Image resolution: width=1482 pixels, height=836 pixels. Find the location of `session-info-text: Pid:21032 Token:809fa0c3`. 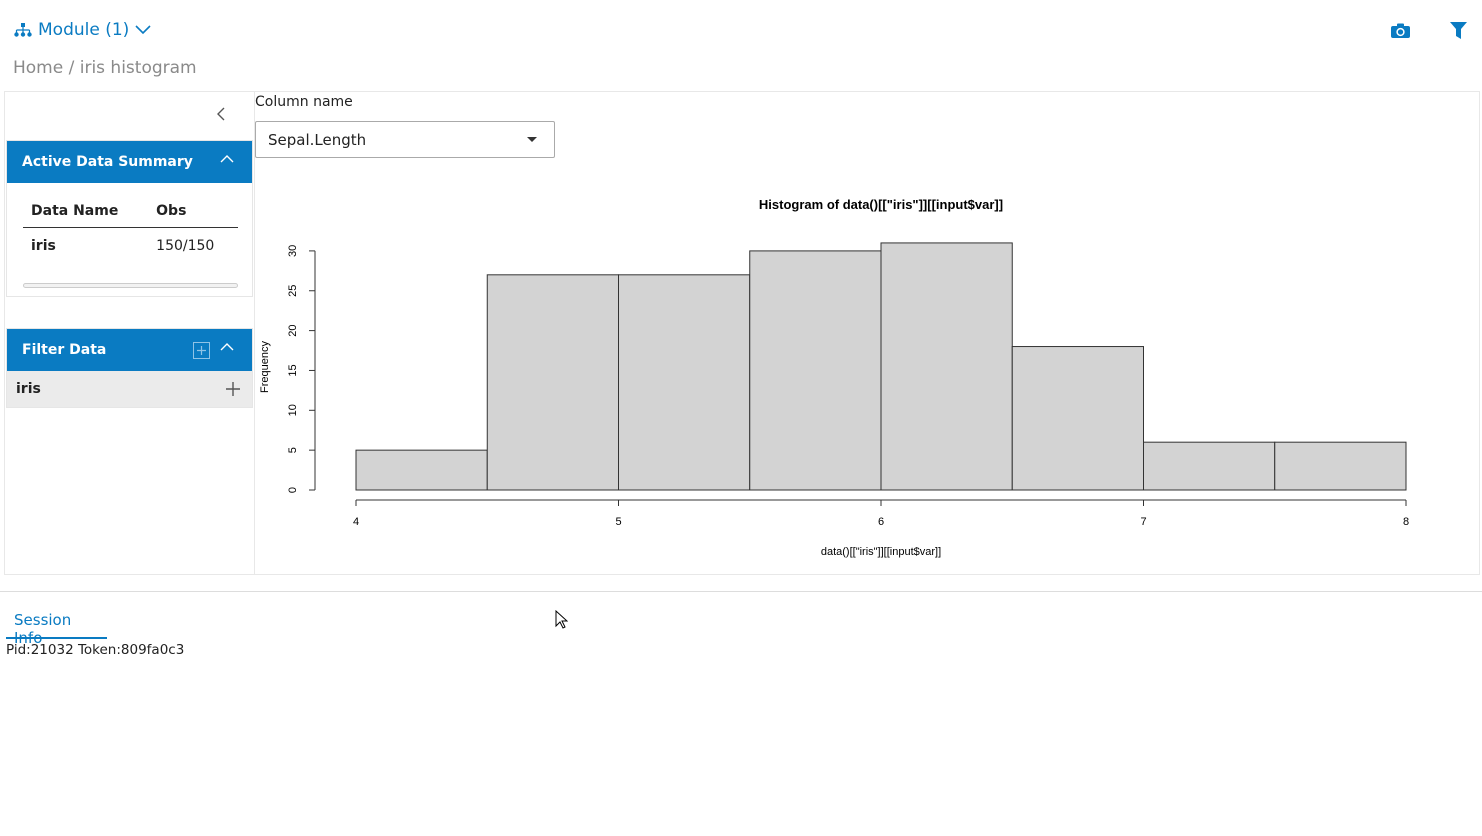

session-info-text: Pid:21032 Token:809fa0c3 is located at coordinates (95, 650).